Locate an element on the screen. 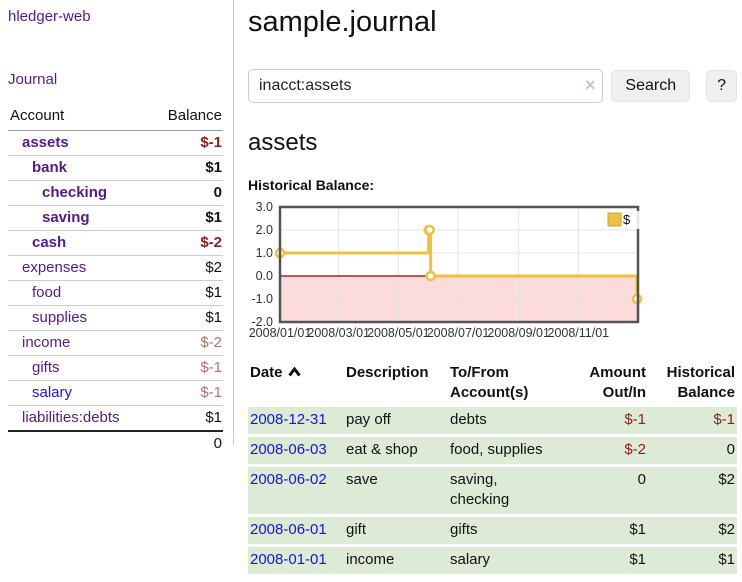 The height and width of the screenshot is (582, 742). sidebar-account-link: assets is located at coordinates (45, 142).